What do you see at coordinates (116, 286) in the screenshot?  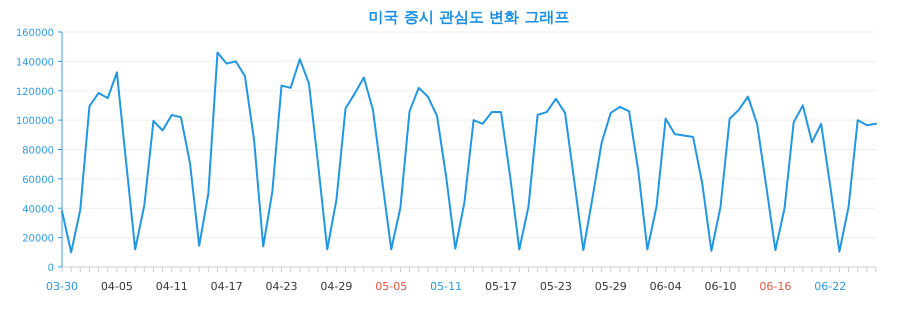 I see `x-tick-label: 04-05` at bounding box center [116, 286].